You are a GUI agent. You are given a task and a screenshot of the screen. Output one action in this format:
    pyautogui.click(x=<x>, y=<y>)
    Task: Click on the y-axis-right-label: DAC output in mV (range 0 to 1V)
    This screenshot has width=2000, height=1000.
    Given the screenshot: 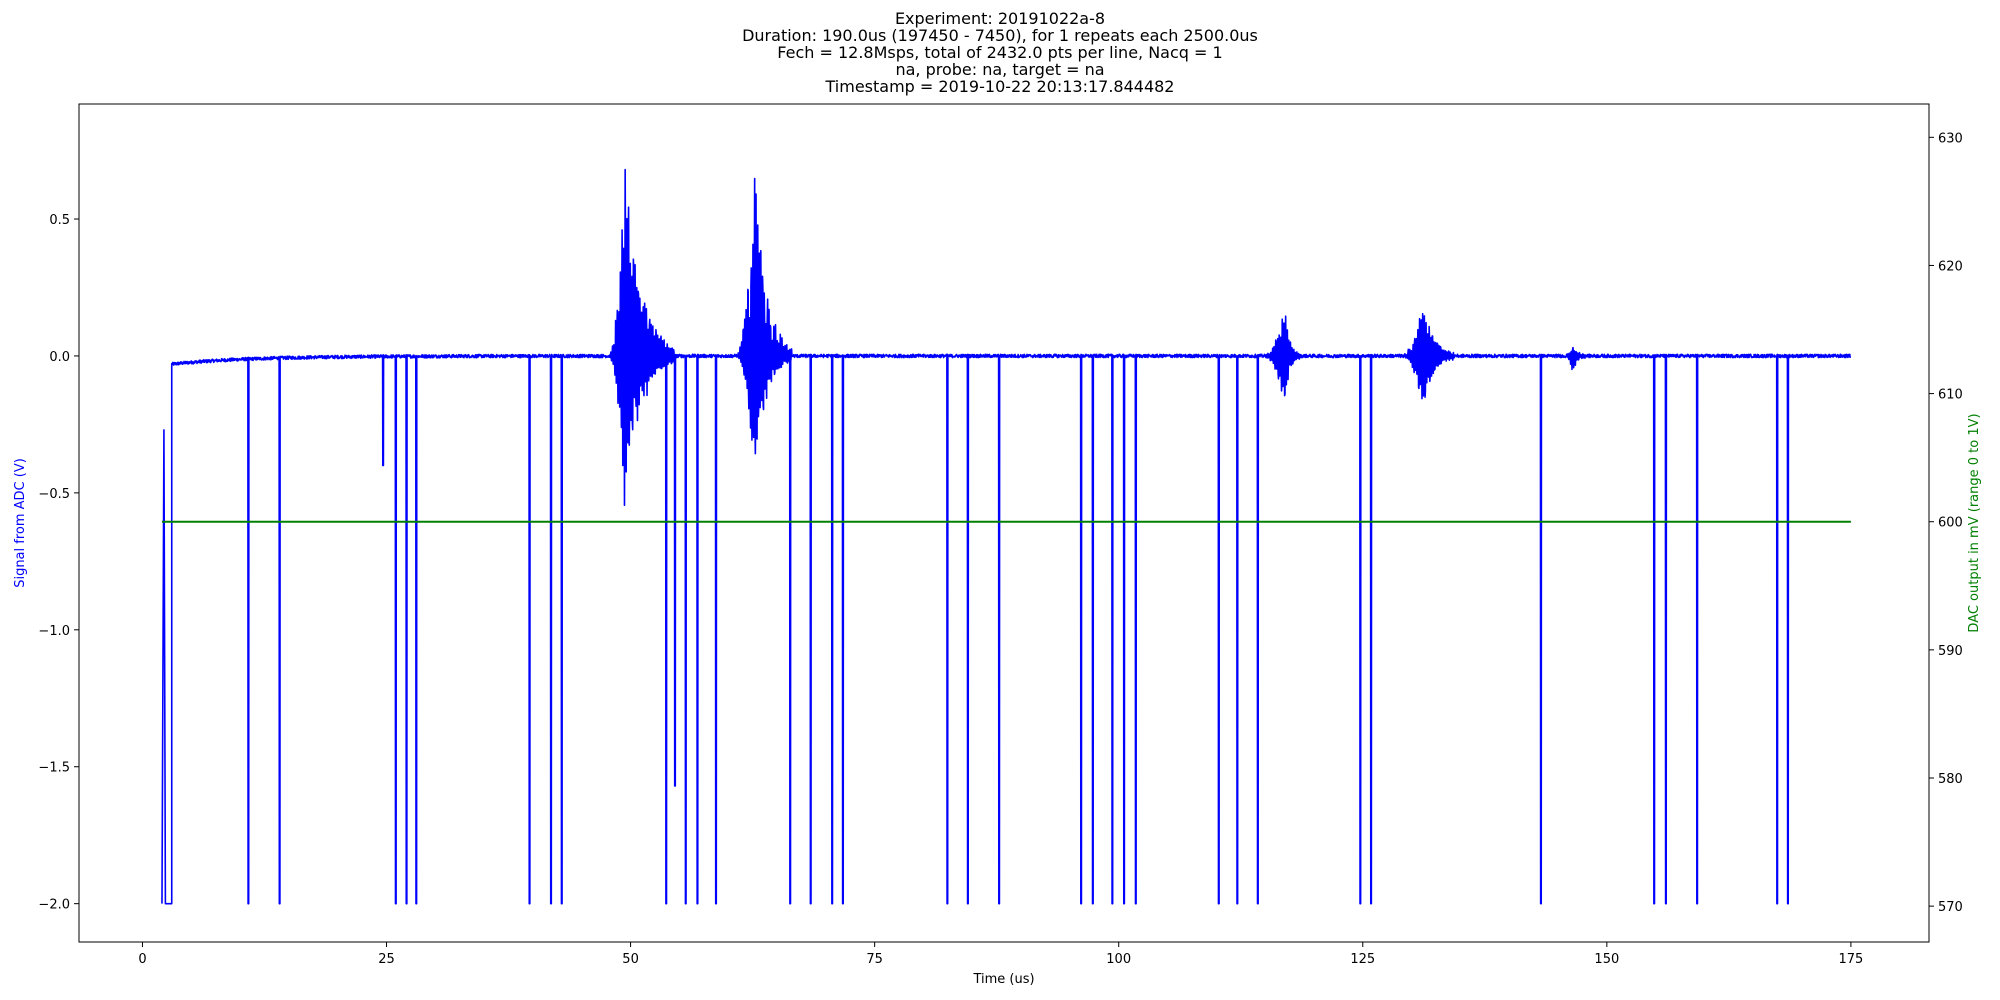 What is the action you would take?
    pyautogui.click(x=1974, y=522)
    